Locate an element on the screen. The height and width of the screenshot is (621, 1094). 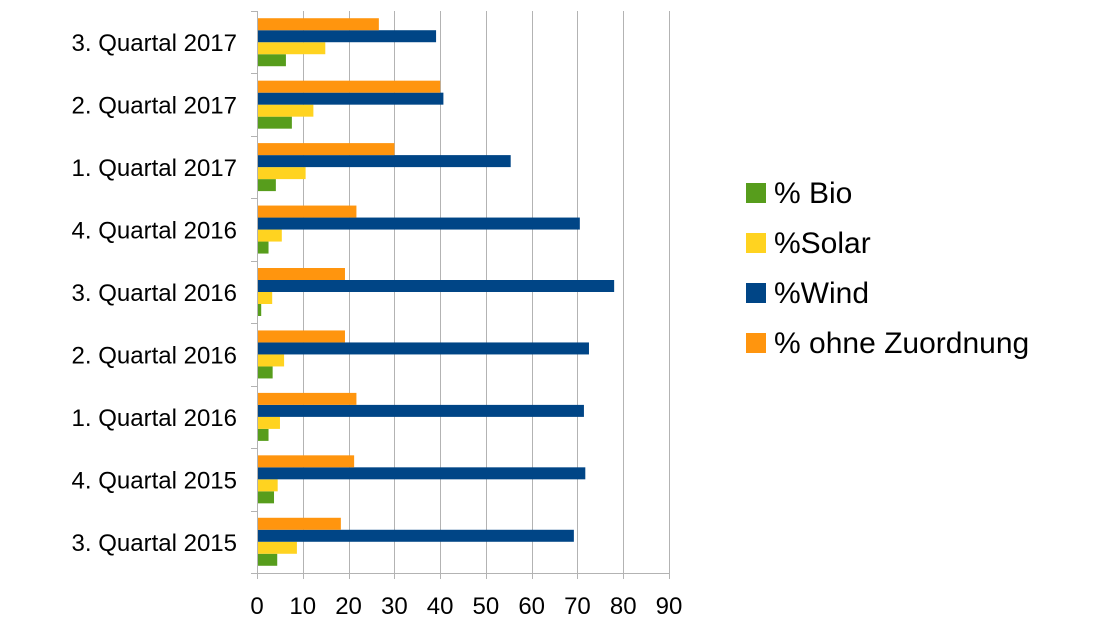
x-tick-label: 40 is located at coordinates (440, 604).